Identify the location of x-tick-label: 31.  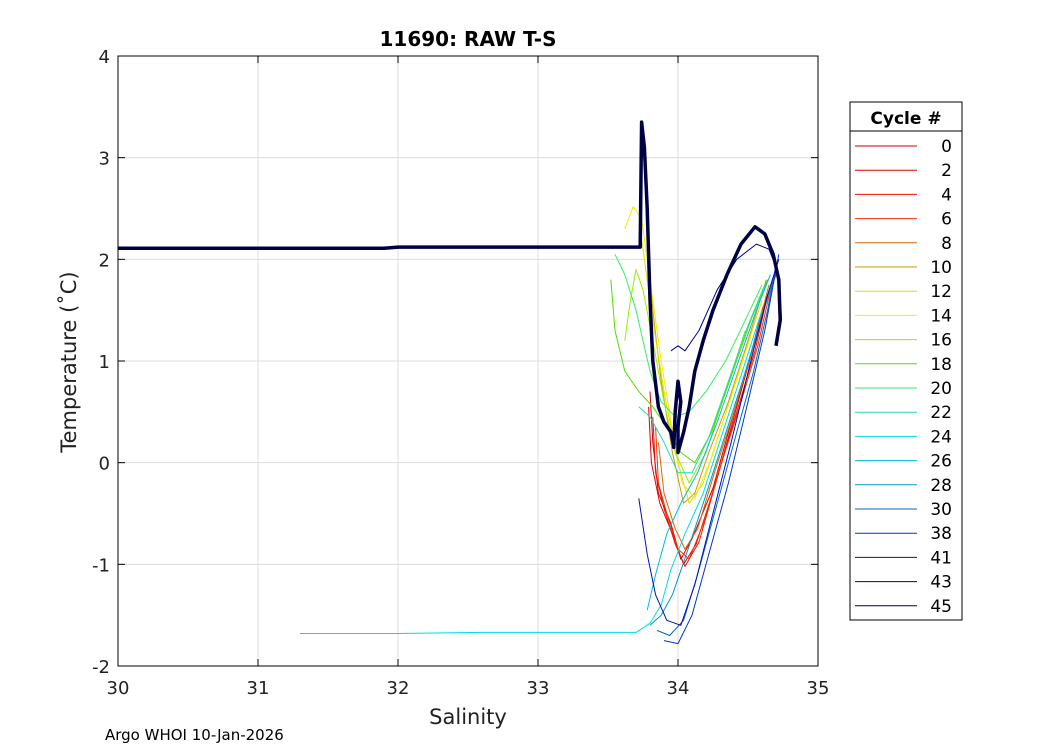
(258, 688).